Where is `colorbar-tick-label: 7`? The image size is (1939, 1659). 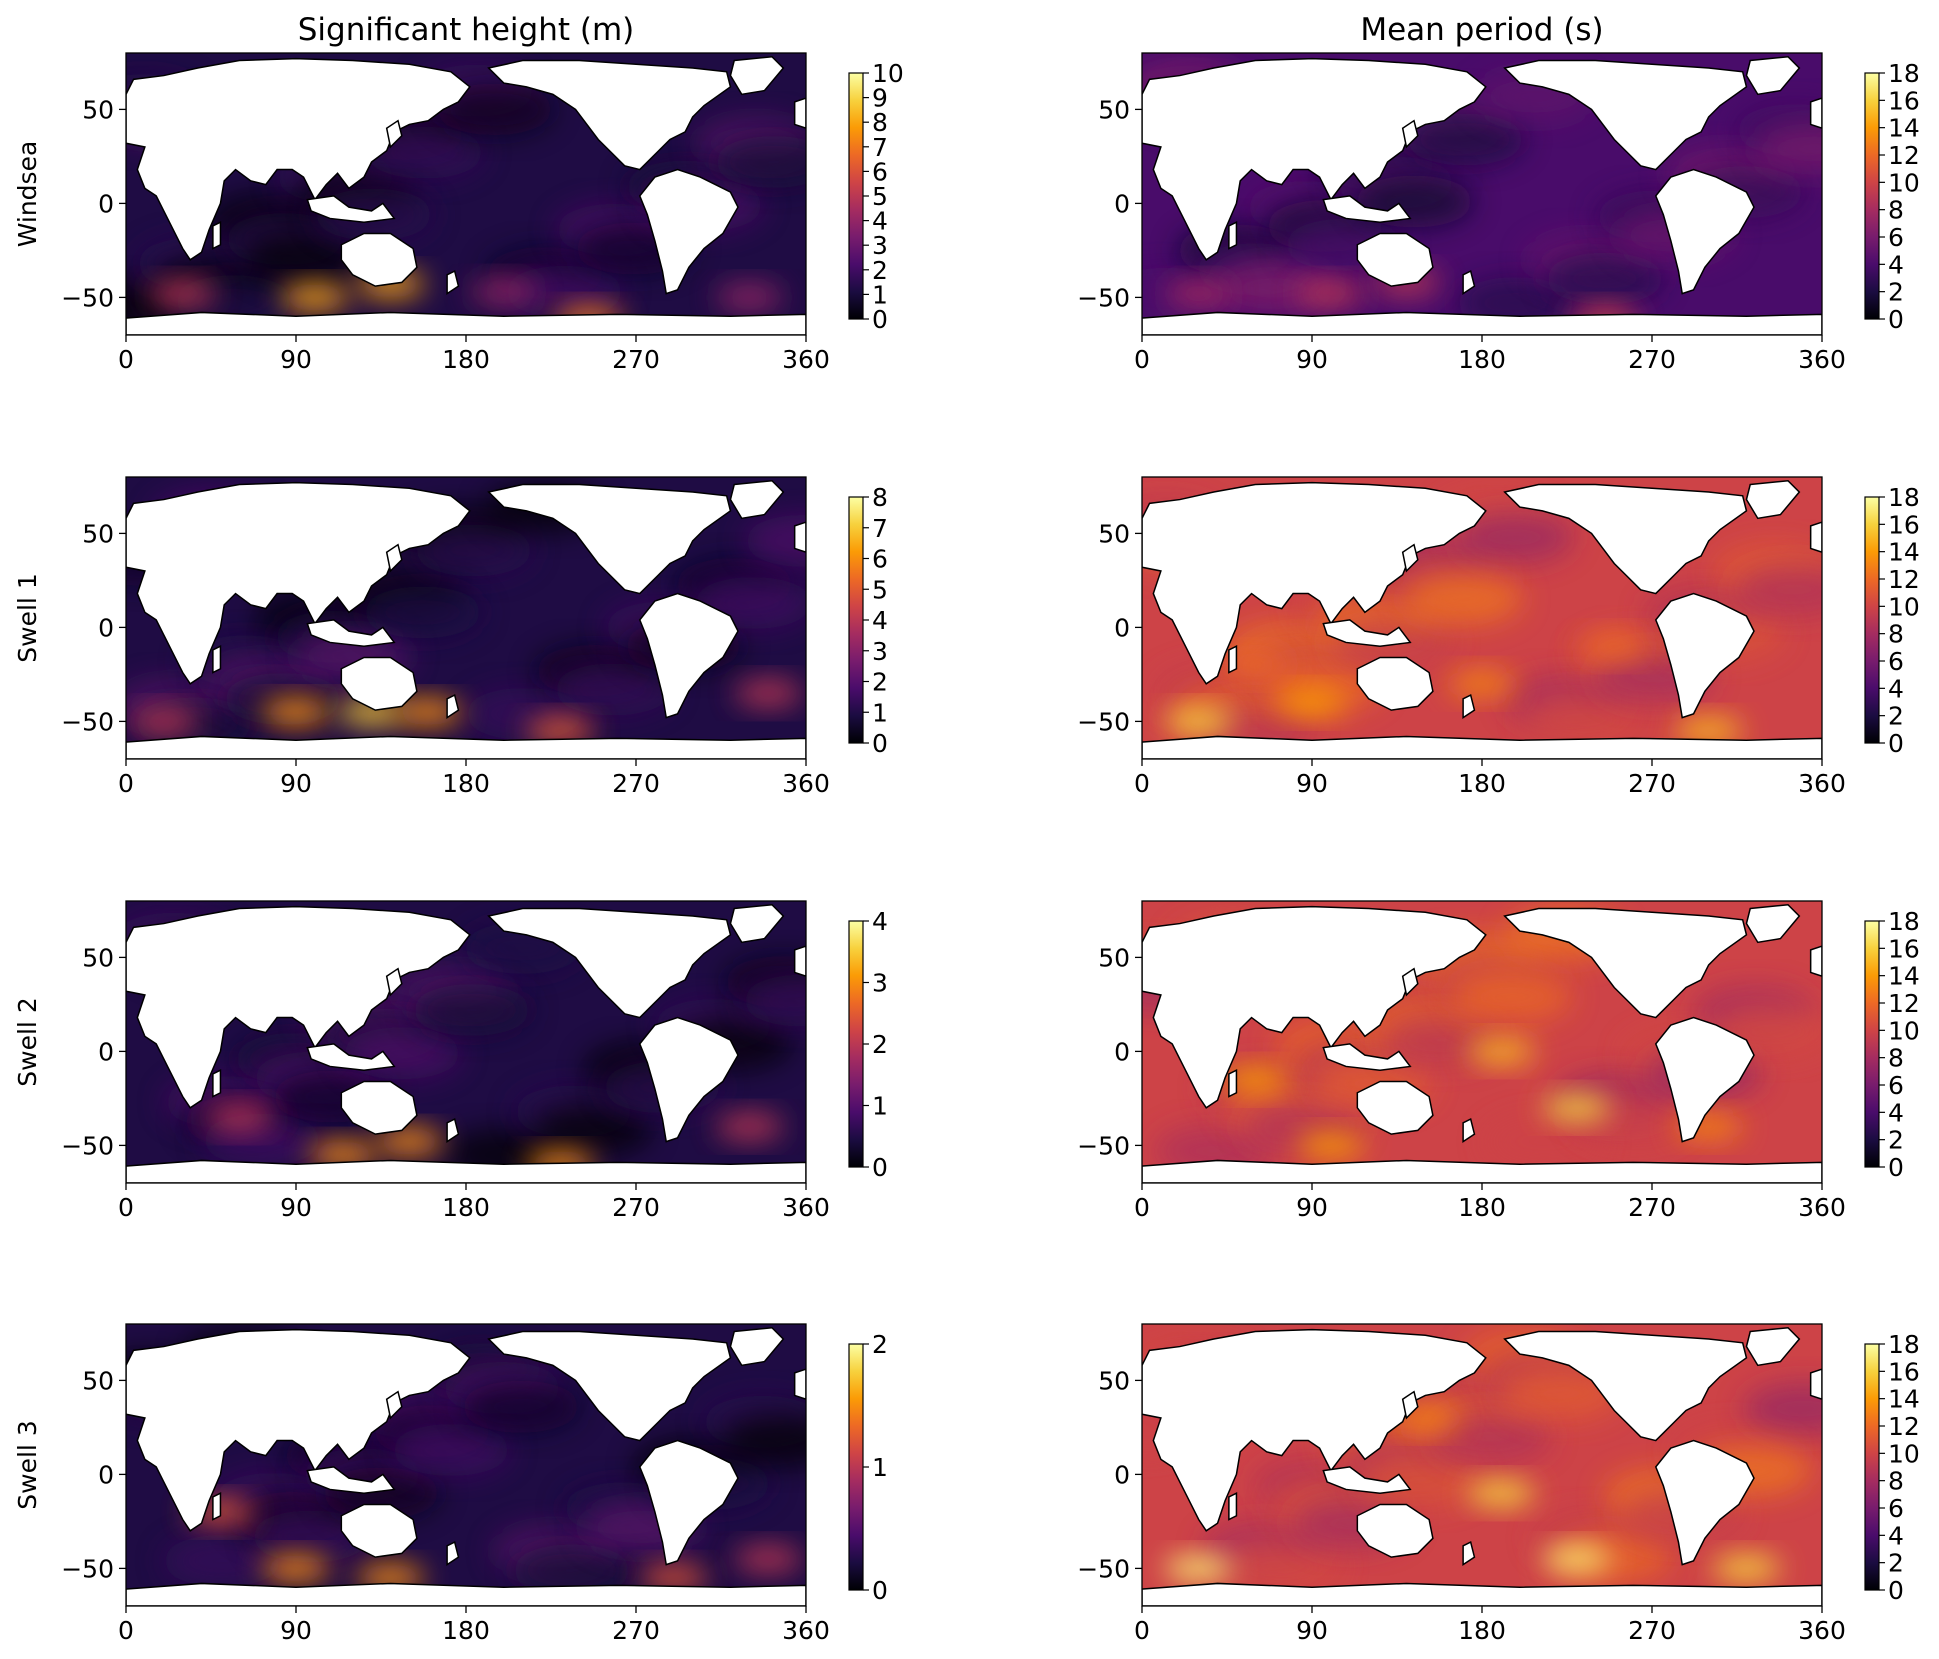
colorbar-tick-label: 7 is located at coordinates (880, 528).